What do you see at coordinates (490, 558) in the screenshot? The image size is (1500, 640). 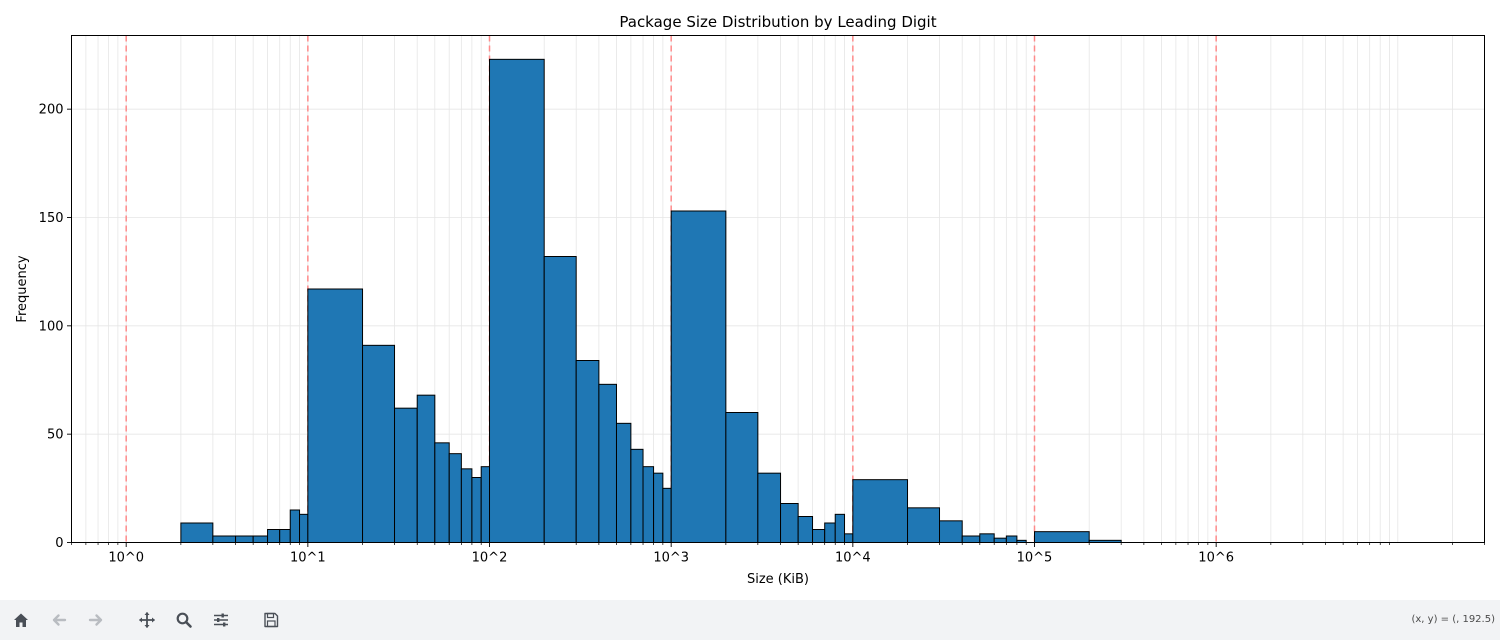 I see `x-tick-label: 10^2` at bounding box center [490, 558].